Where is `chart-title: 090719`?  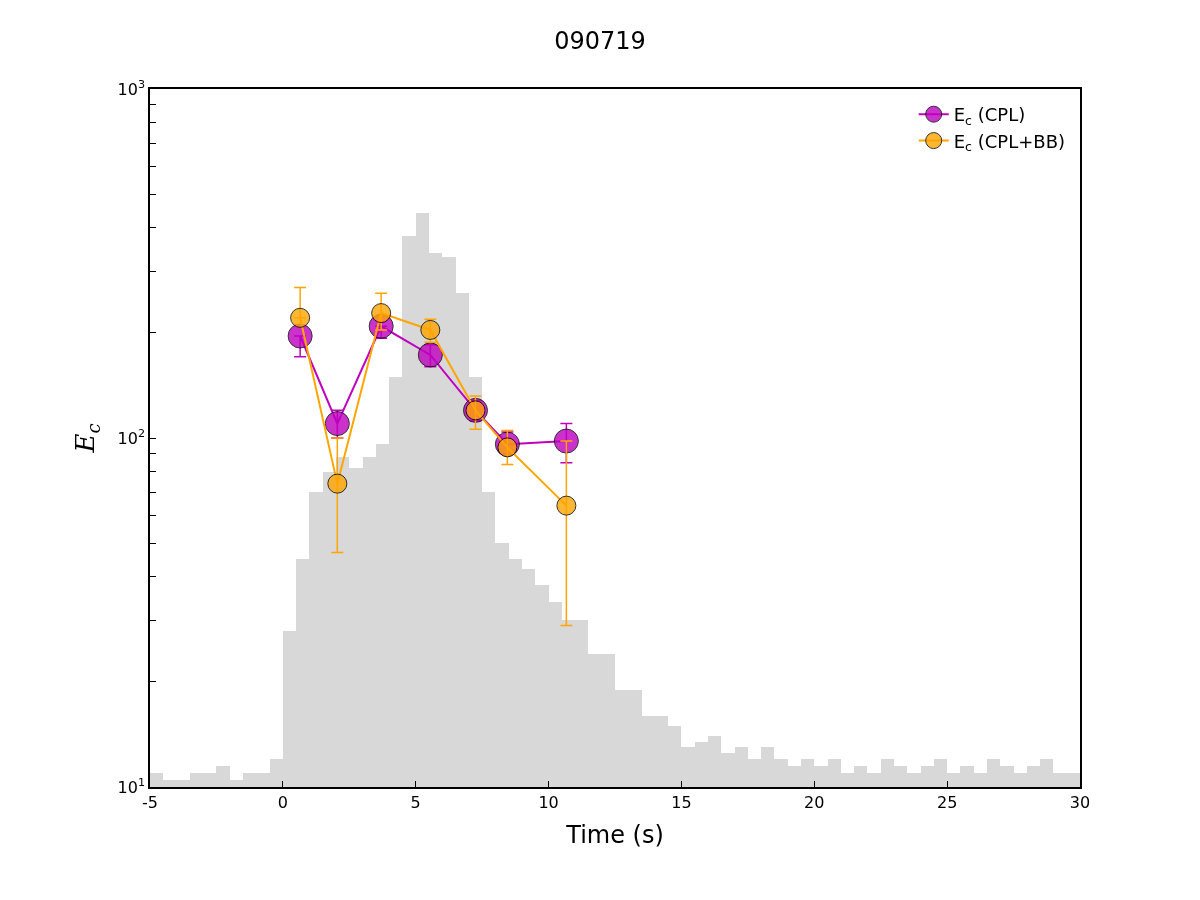 chart-title: 090719 is located at coordinates (600, 40).